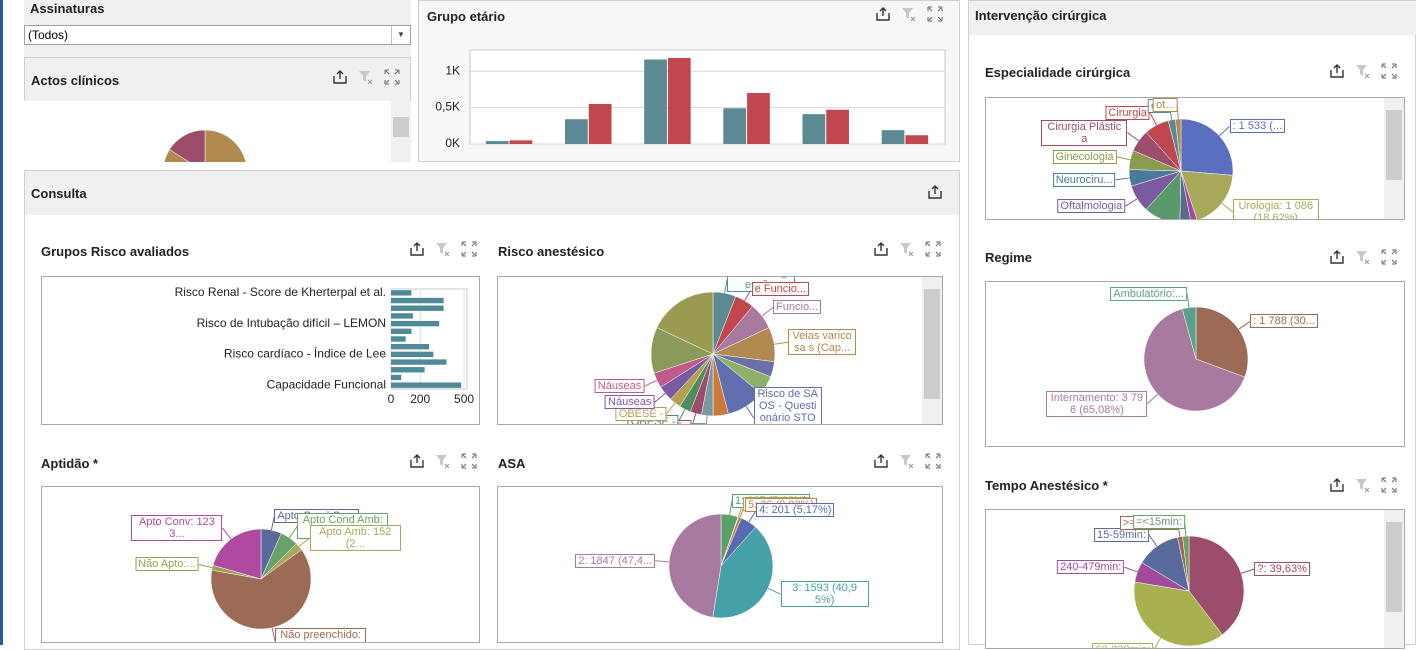  Describe the element at coordinates (1123, 645) in the screenshot. I see `slice-label: 60-239min:` at that location.